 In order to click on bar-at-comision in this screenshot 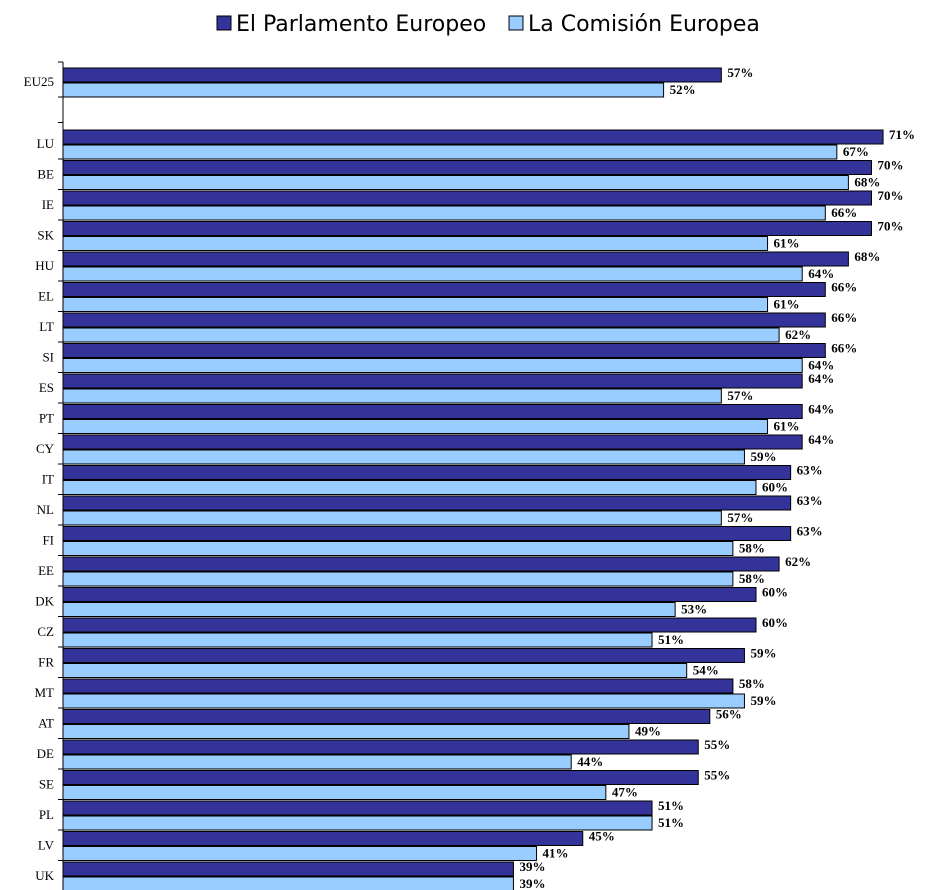, I will do `click(346, 731)`.